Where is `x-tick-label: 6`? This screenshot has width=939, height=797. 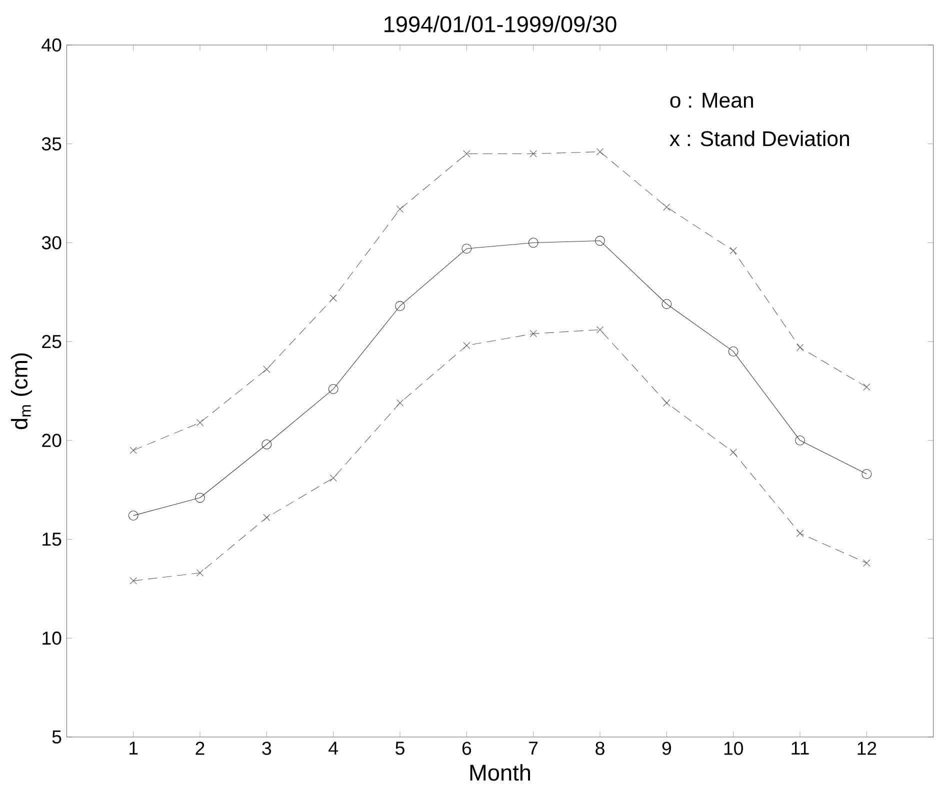 x-tick-label: 6 is located at coordinates (467, 748).